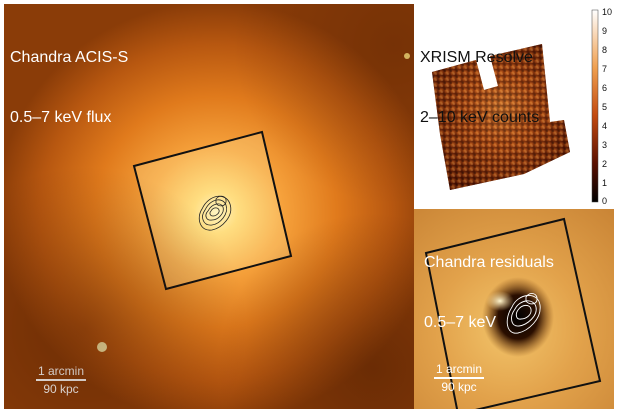 The height and width of the screenshot is (412, 618). I want to click on colorbar-tick: 8, so click(605, 50).